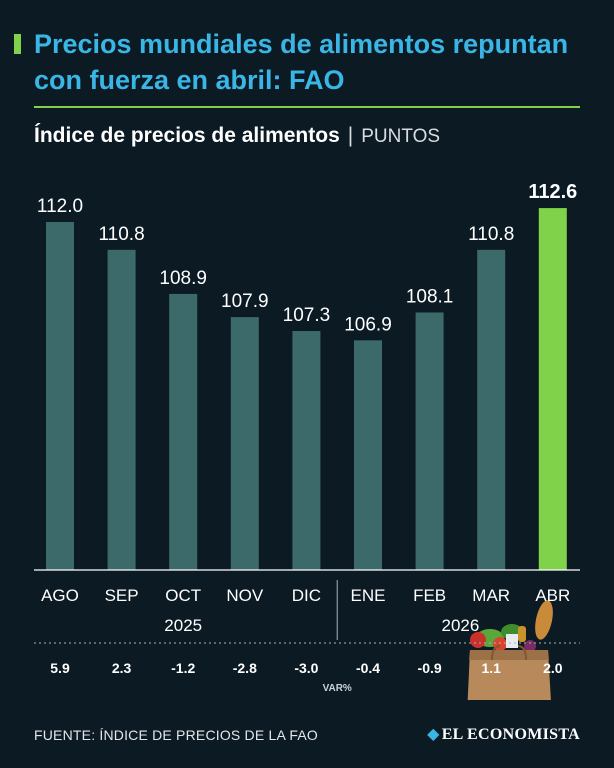  I want to click on bar-value-label: 108.9, so click(183, 278).